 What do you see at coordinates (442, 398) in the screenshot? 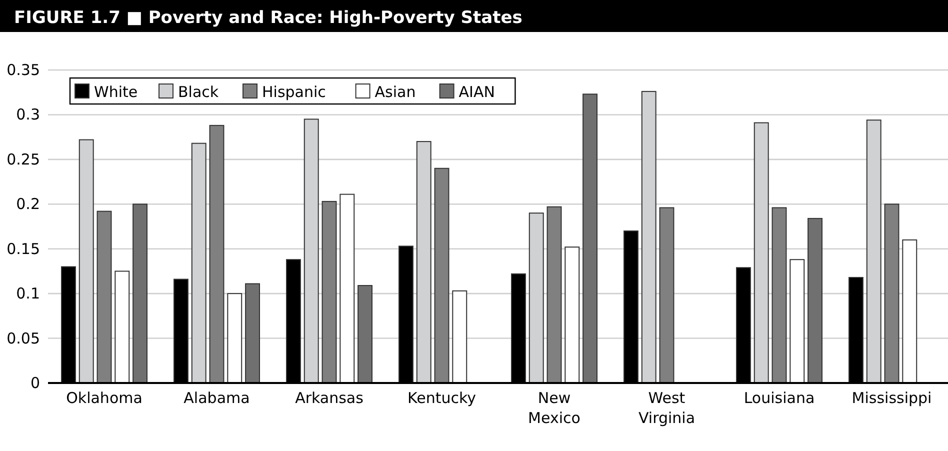
I see `x-tick-label: Kentucky` at bounding box center [442, 398].